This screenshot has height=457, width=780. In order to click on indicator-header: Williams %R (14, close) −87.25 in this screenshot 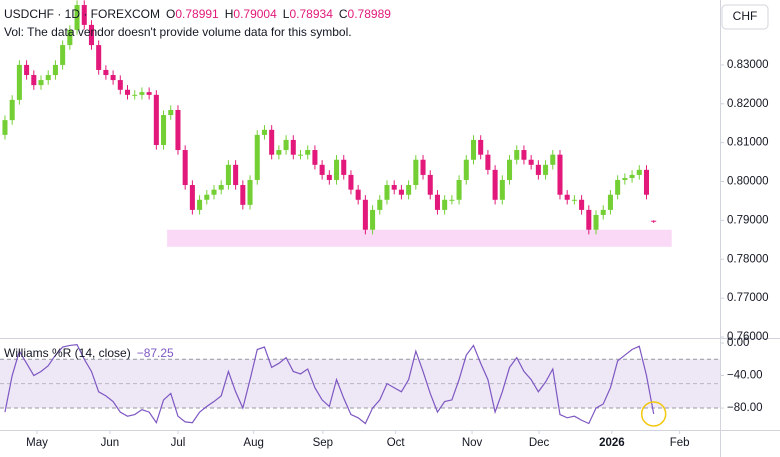, I will do `click(89, 353)`.